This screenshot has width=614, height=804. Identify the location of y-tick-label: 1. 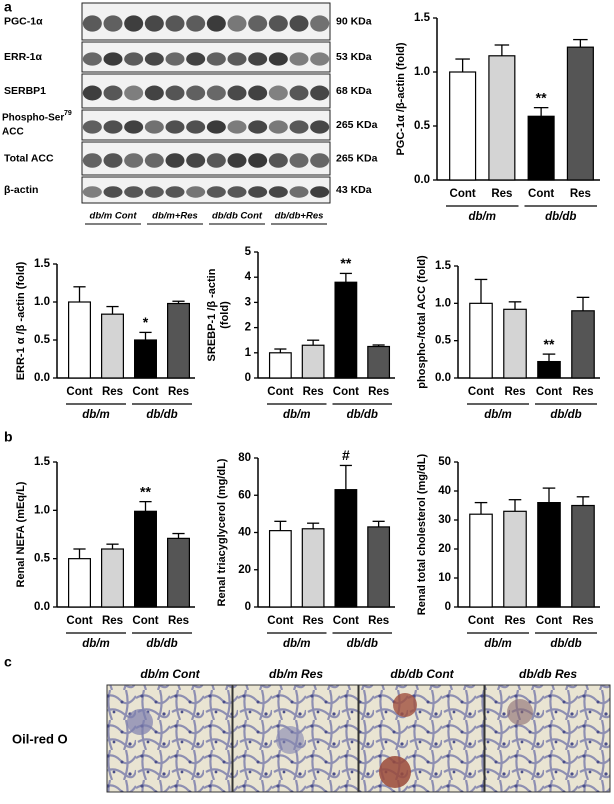
(248, 353).